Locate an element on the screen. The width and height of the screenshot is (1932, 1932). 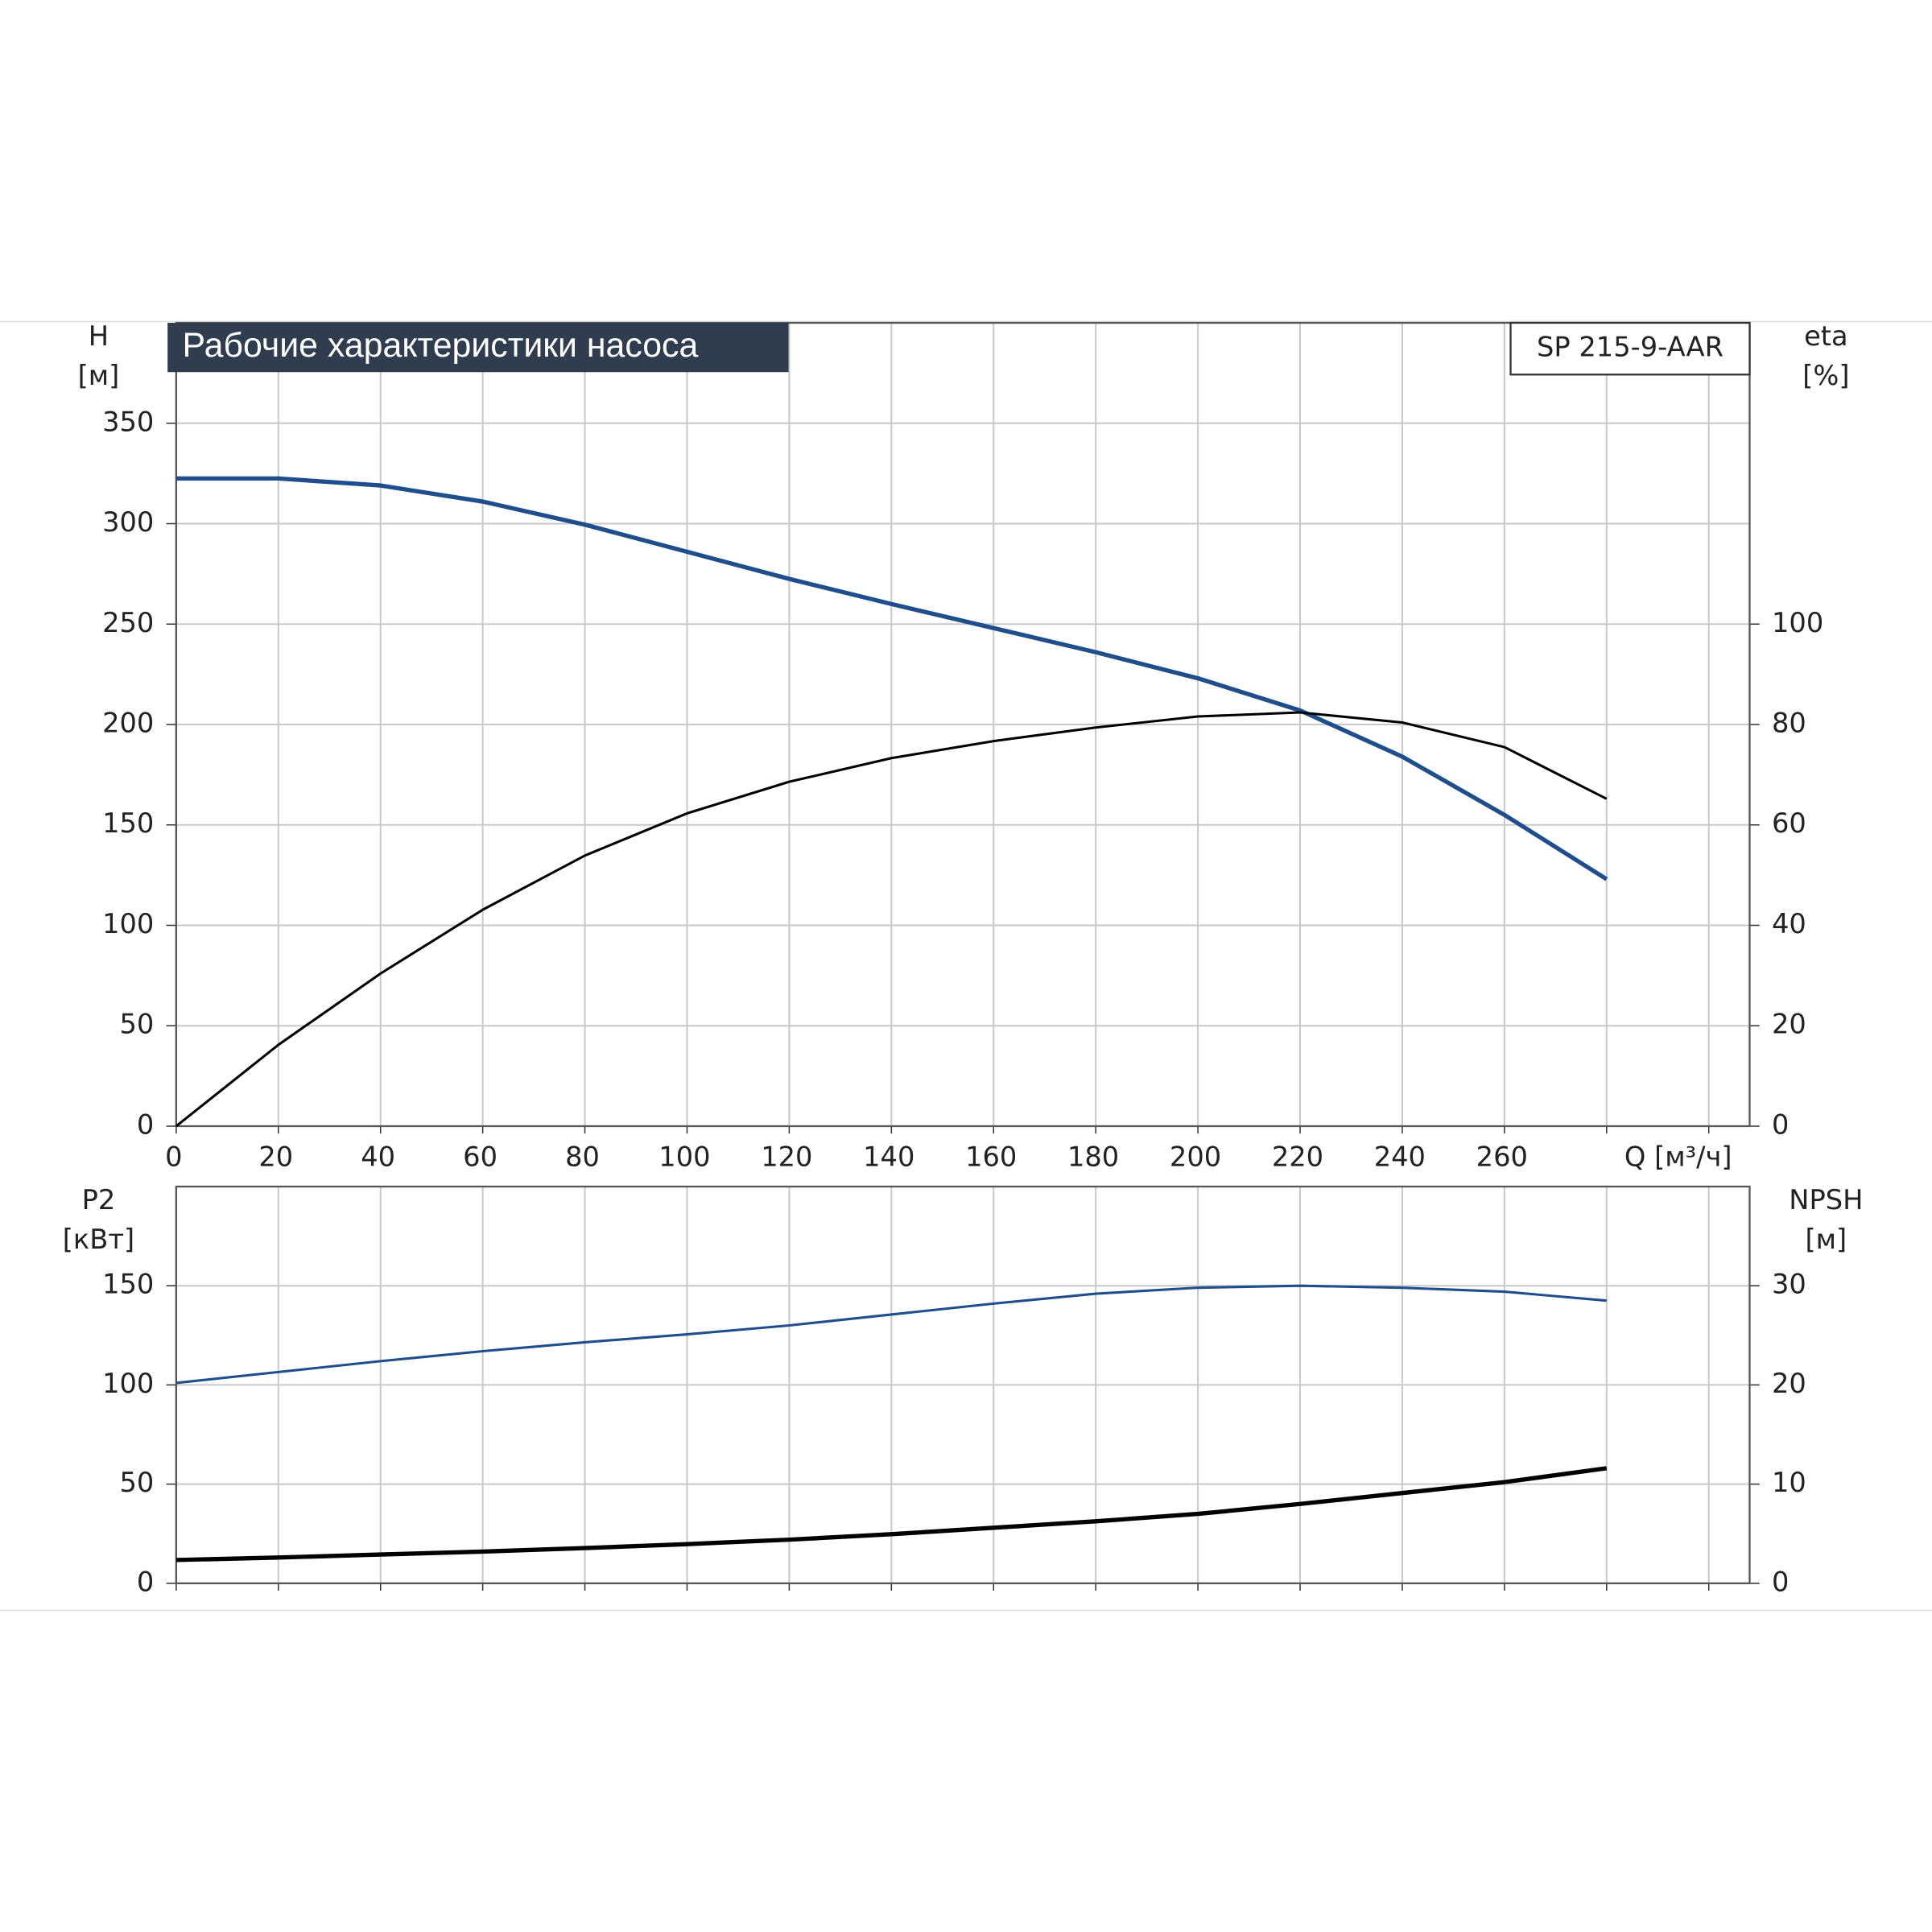
x-tick-label: 20 is located at coordinates (275, 1156).